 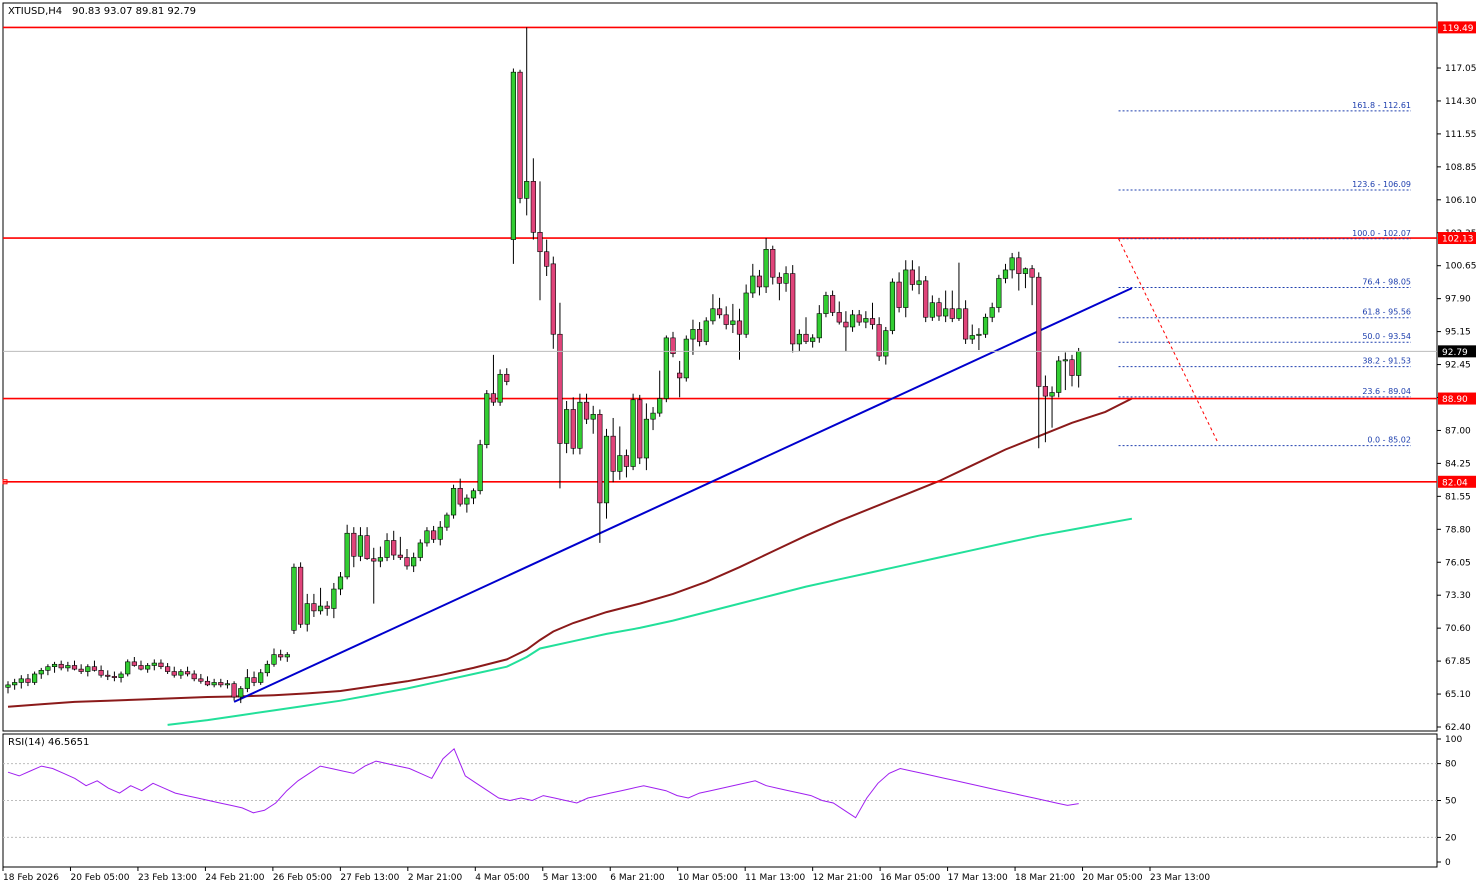 I want to click on chart-header-ohlc: 90.83 93.07 89.81 92.79, so click(x=134, y=11).